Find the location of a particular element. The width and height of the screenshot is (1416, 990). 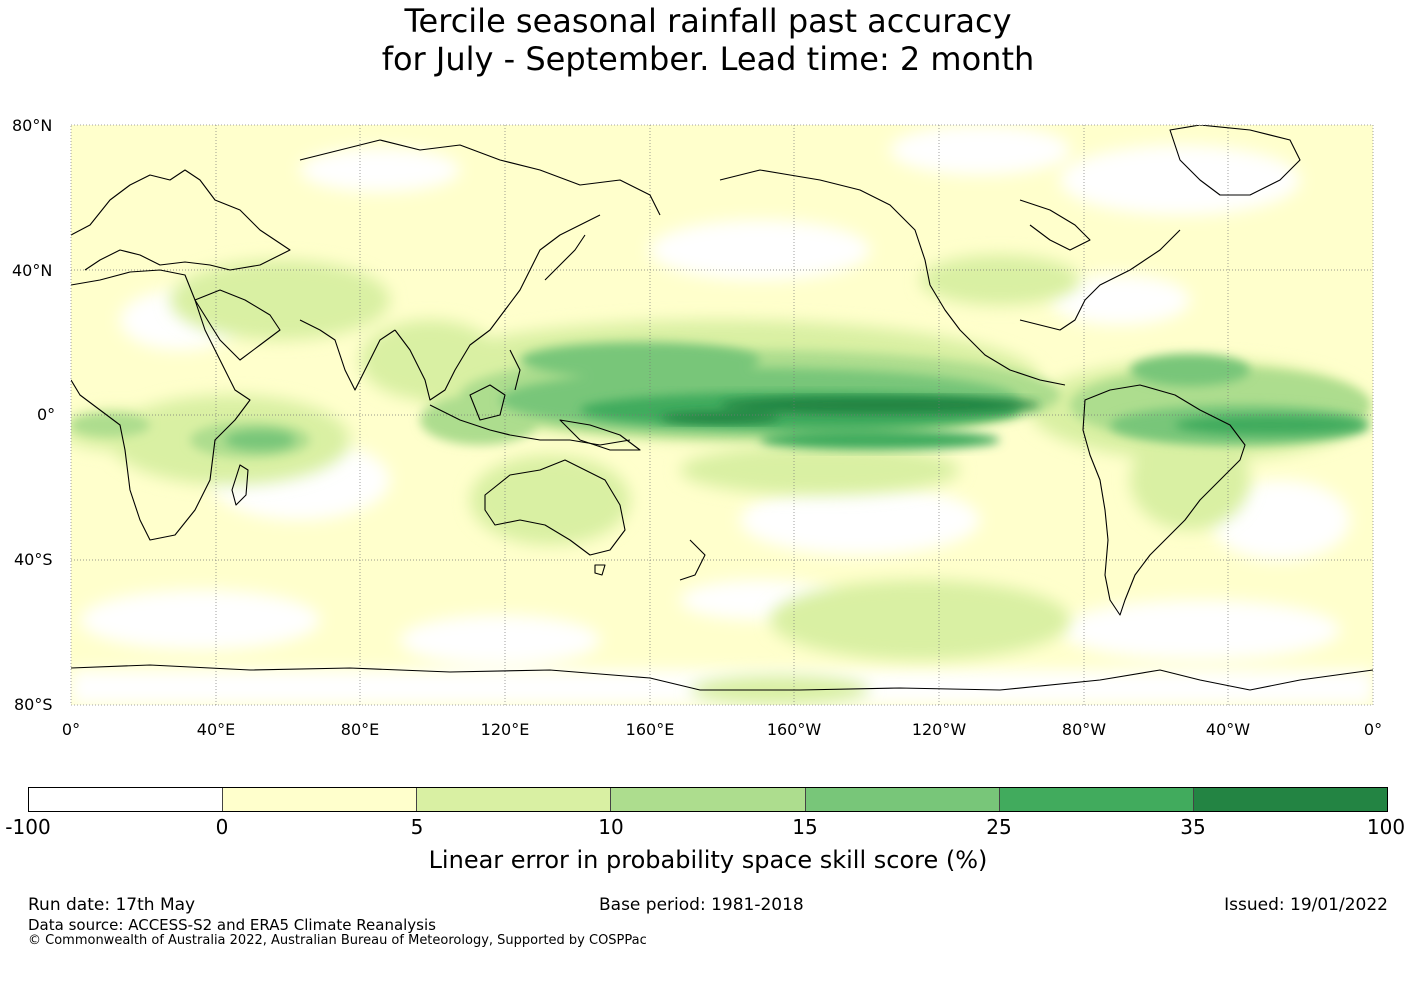

alaska-outline is located at coordinates (825, 227).